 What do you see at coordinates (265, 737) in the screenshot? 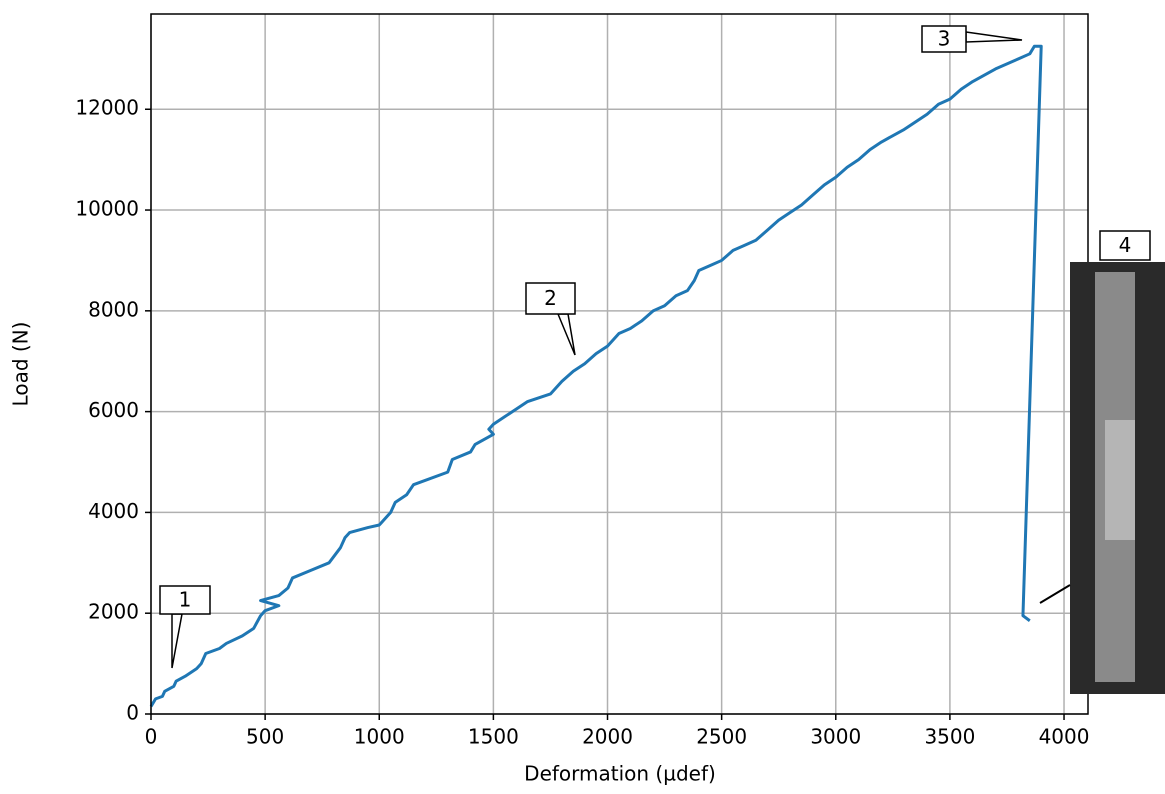
I see `x-tick-label: 500` at bounding box center [265, 737].